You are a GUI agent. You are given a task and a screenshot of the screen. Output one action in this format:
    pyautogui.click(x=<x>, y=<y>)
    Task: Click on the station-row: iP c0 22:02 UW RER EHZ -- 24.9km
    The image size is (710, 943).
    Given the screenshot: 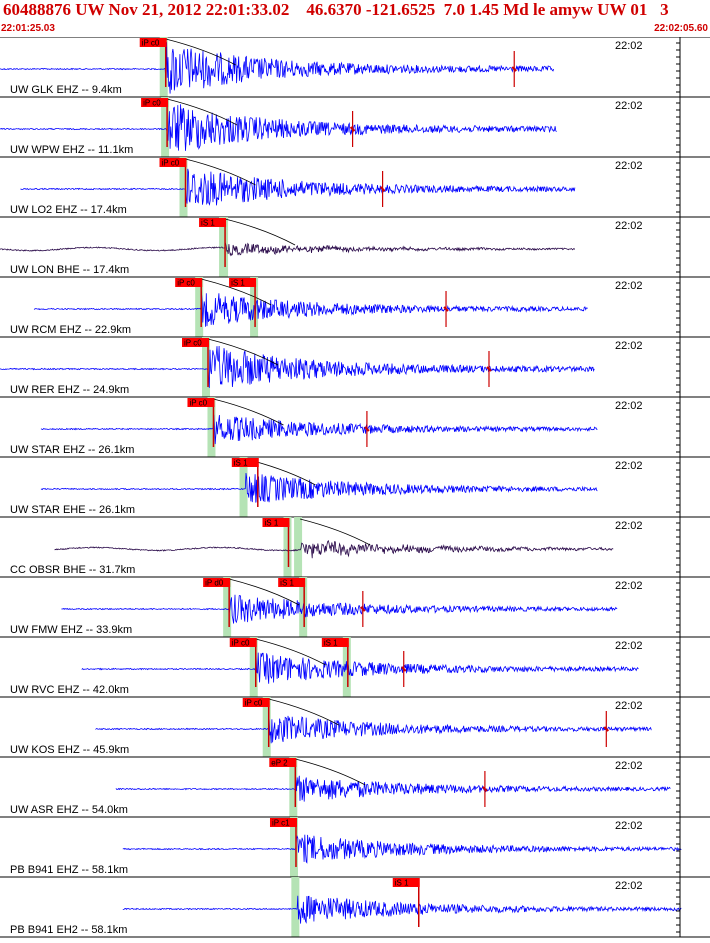 What is the action you would take?
    pyautogui.click(x=355, y=366)
    